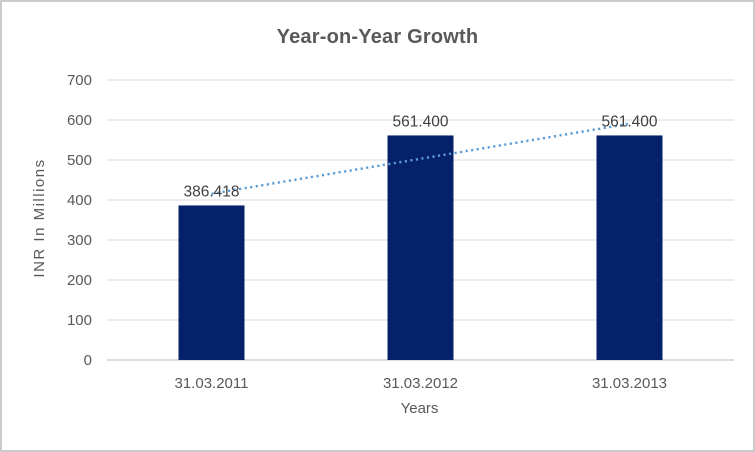 The image size is (755, 452). What do you see at coordinates (88, 360) in the screenshot?
I see `y-tick-label: 0` at bounding box center [88, 360].